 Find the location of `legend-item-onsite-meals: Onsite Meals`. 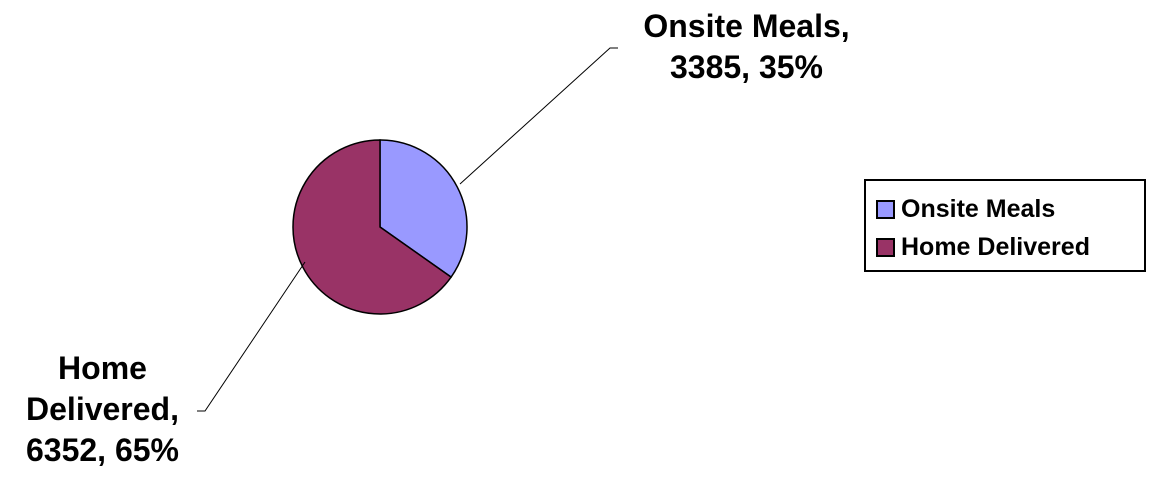

legend-item-onsite-meals: Onsite Meals is located at coordinates (965, 209).